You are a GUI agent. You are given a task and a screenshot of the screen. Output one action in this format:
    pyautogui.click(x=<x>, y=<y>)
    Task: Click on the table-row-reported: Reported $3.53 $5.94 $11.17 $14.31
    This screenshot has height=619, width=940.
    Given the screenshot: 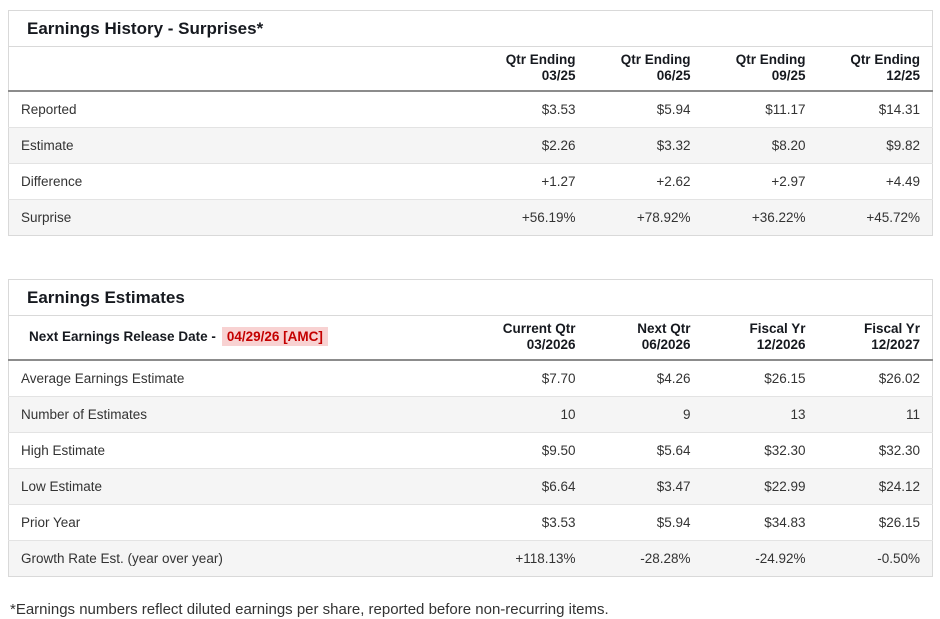 What is the action you would take?
    pyautogui.click(x=470, y=109)
    